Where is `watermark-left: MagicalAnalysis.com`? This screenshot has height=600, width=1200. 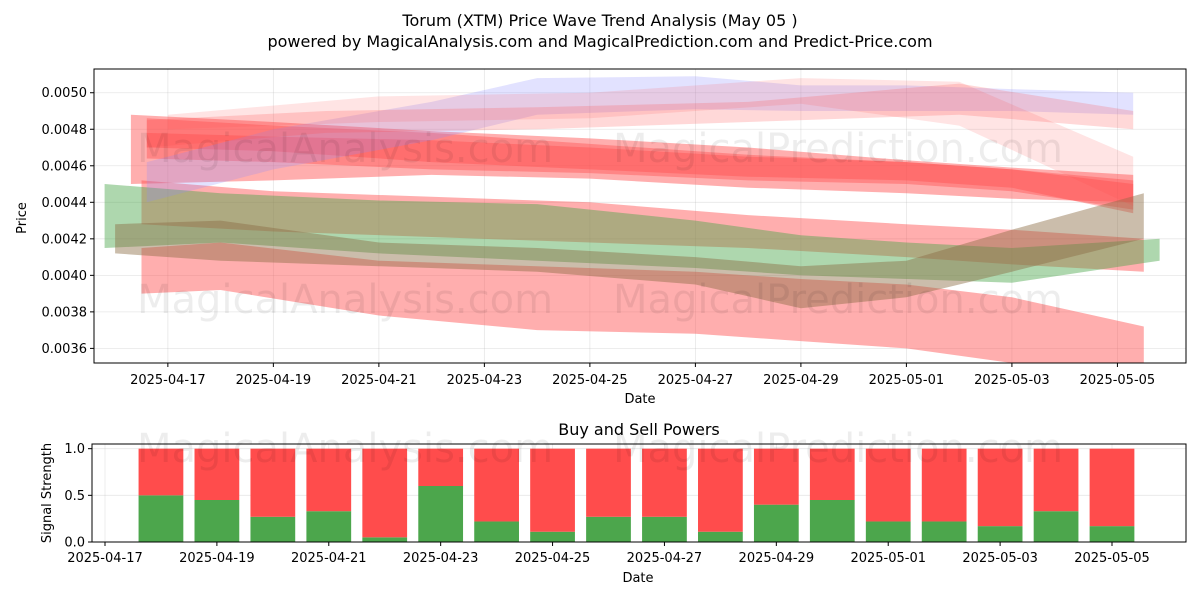 watermark-left: MagicalAnalysis.com is located at coordinates (345, 149).